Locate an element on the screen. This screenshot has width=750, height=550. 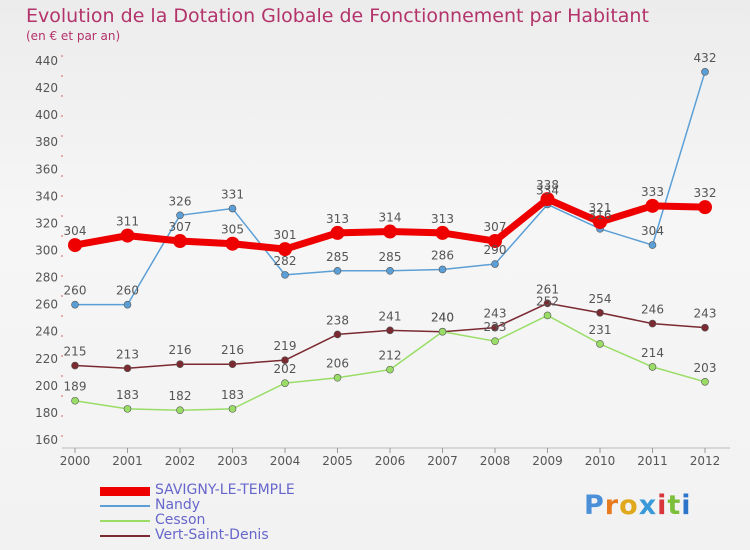
y-tick-label: 300 is located at coordinates (46, 251).